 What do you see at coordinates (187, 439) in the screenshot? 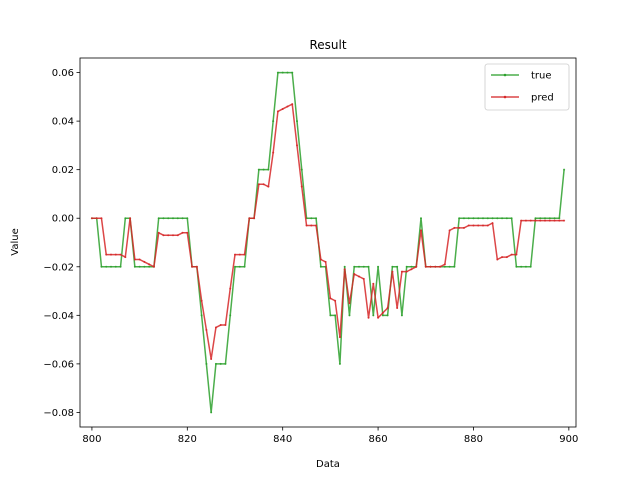
I see `x-tick-label: 820` at bounding box center [187, 439].